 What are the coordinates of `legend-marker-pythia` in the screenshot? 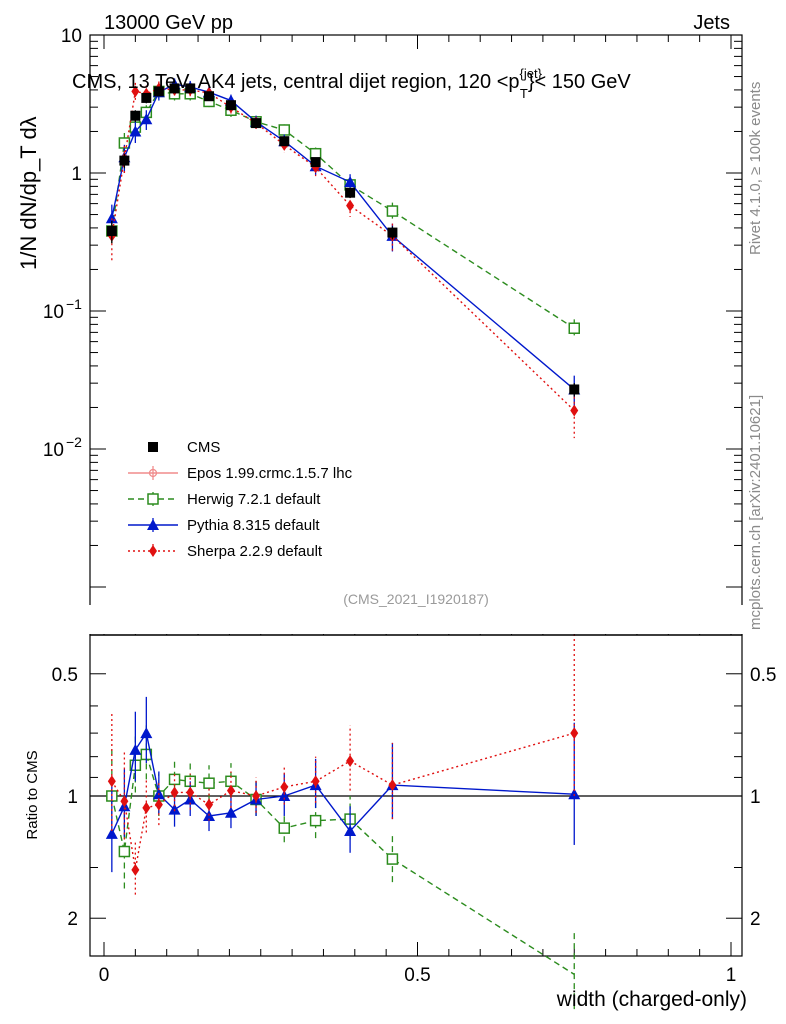 It's located at (153, 524).